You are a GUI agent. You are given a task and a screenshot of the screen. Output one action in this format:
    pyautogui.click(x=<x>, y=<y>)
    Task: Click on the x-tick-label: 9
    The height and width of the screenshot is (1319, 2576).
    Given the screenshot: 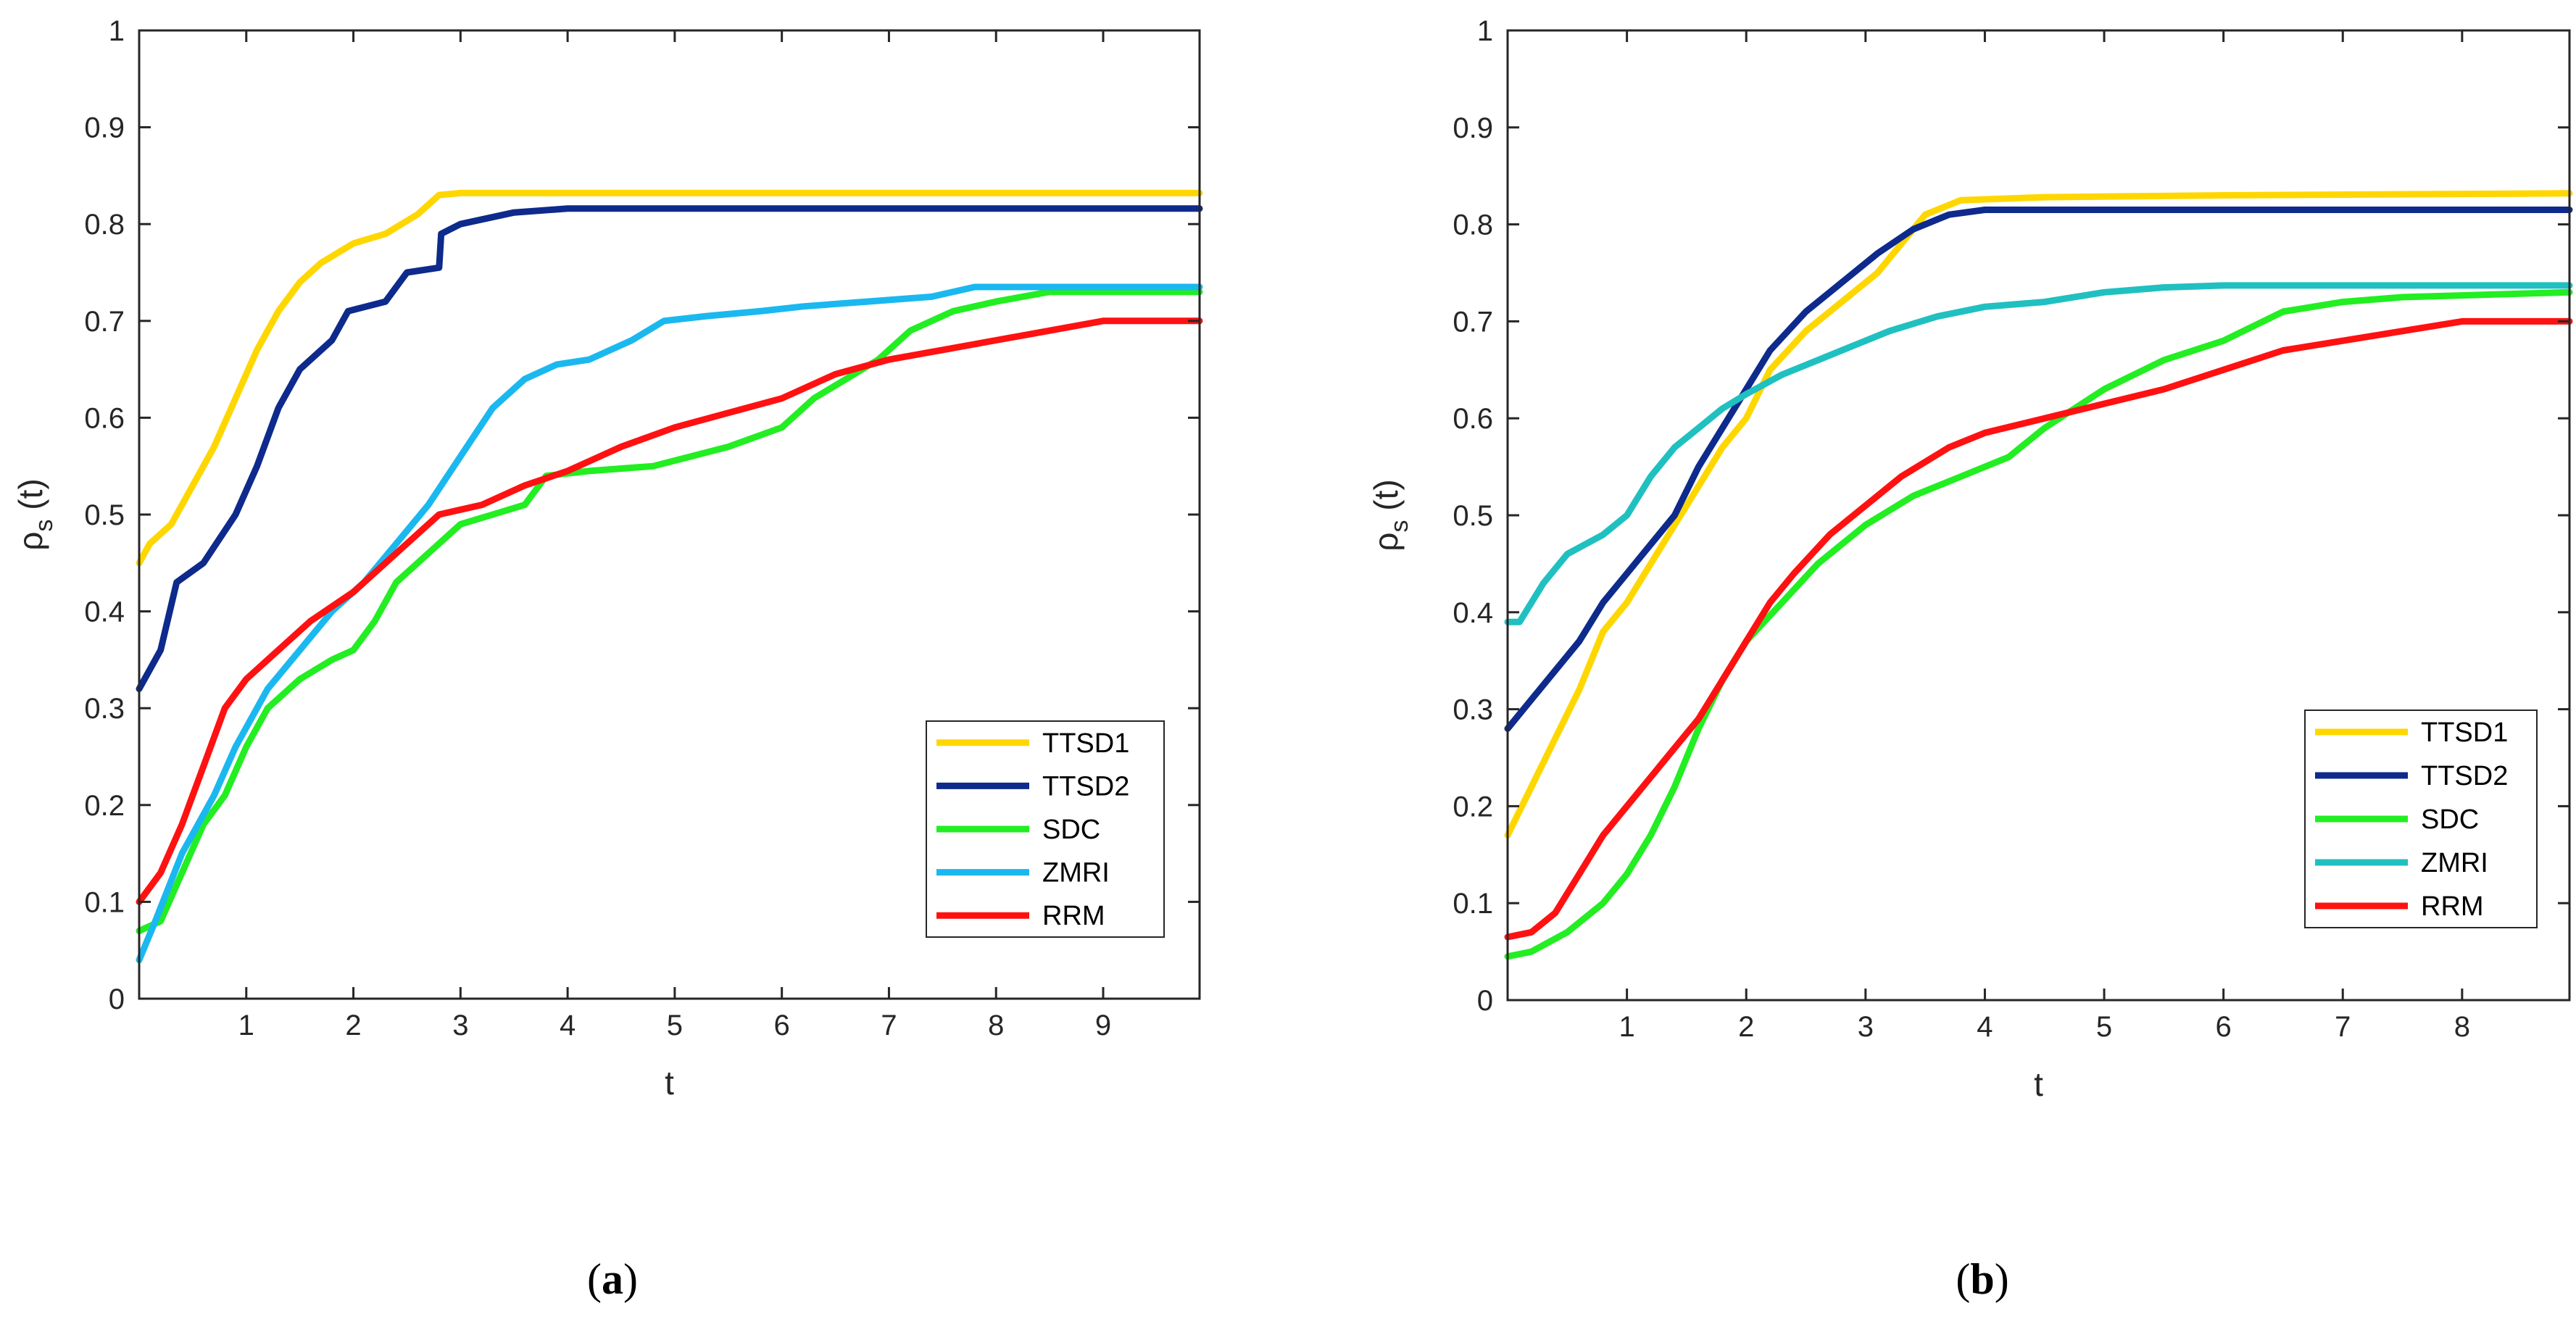 What is the action you would take?
    pyautogui.click(x=1103, y=1025)
    